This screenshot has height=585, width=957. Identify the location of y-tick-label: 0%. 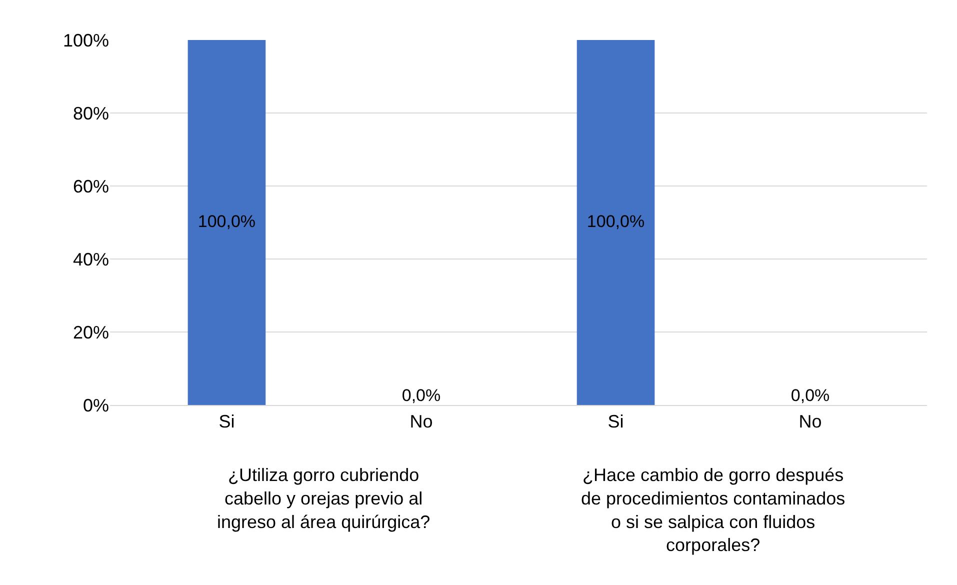
(95, 405).